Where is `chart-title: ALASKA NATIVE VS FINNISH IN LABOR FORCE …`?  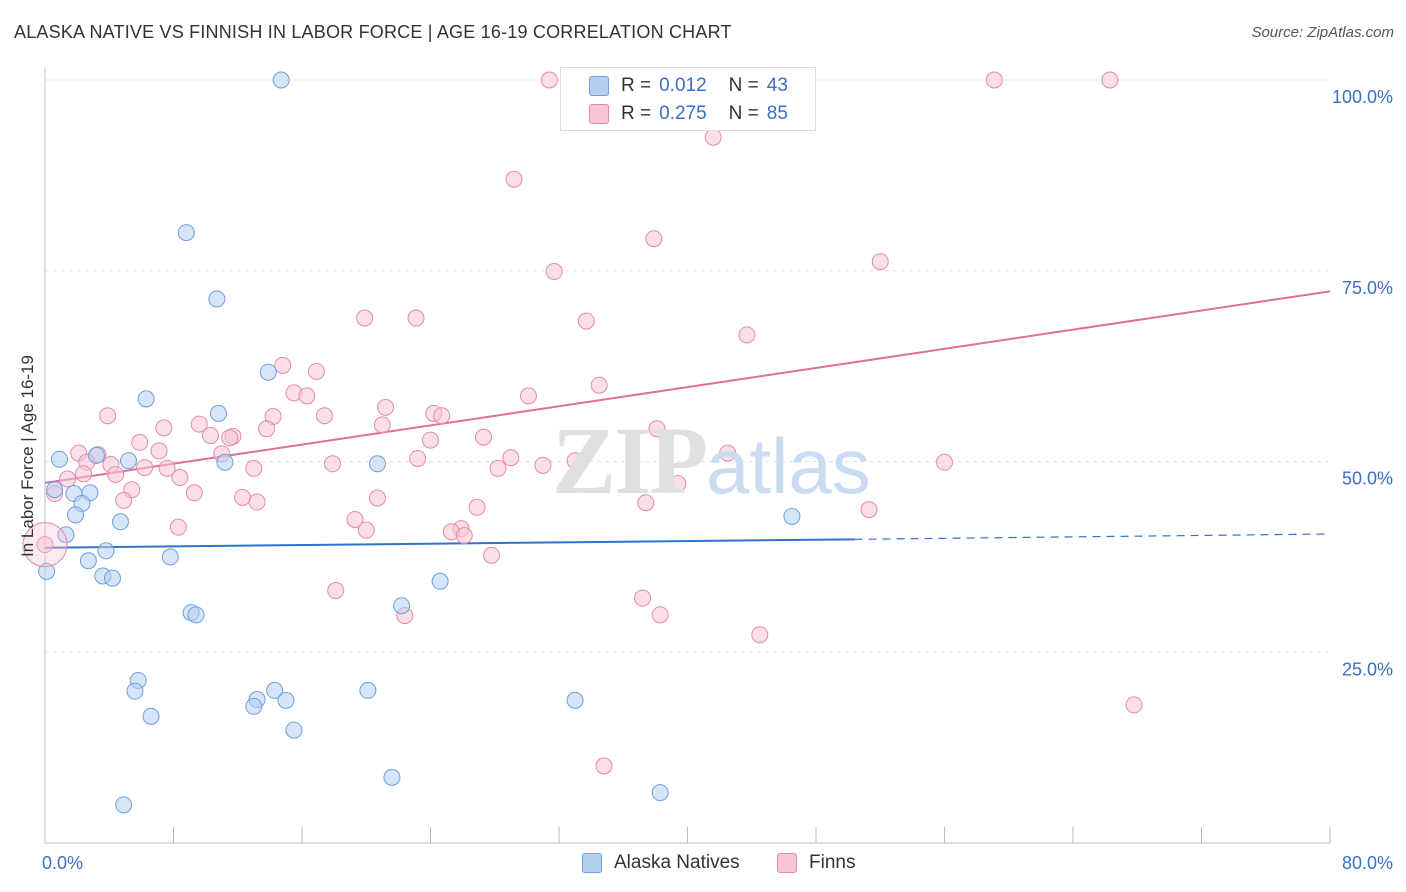
chart-title: ALASKA NATIVE VS FINNISH IN LABOR FORCE … is located at coordinates (373, 32).